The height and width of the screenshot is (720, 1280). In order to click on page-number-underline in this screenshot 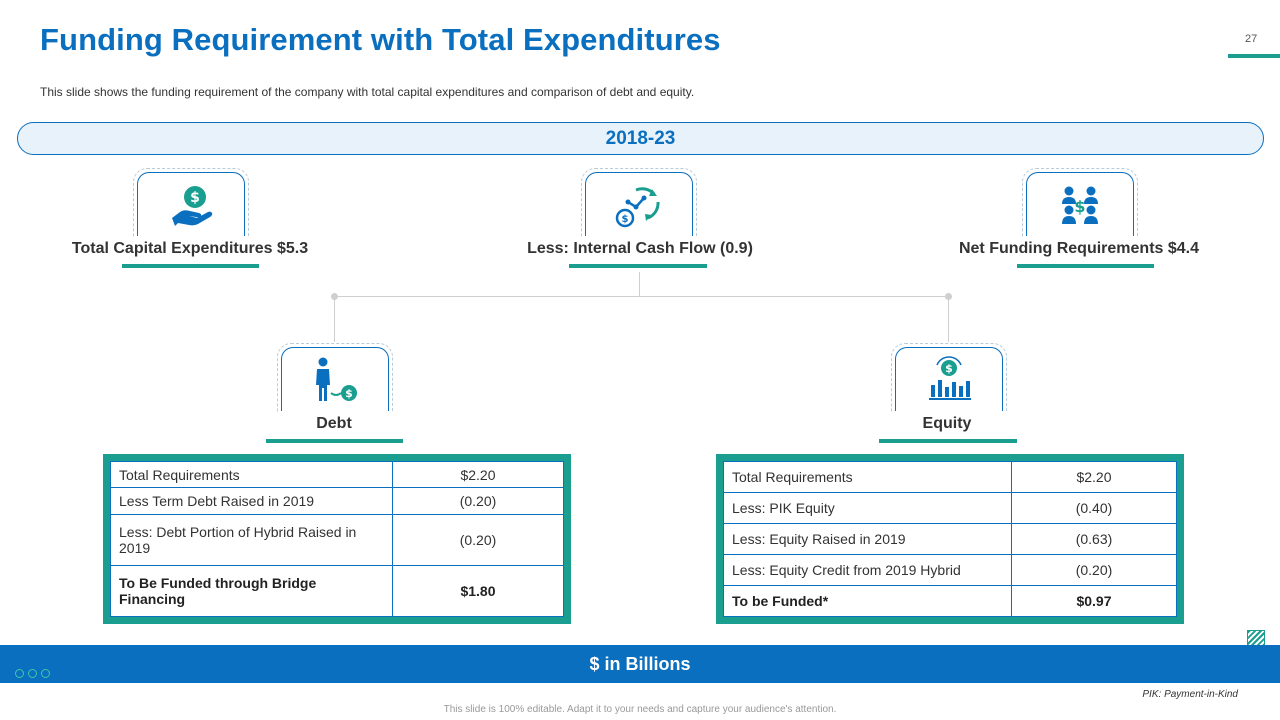, I will do `click(1254, 56)`.